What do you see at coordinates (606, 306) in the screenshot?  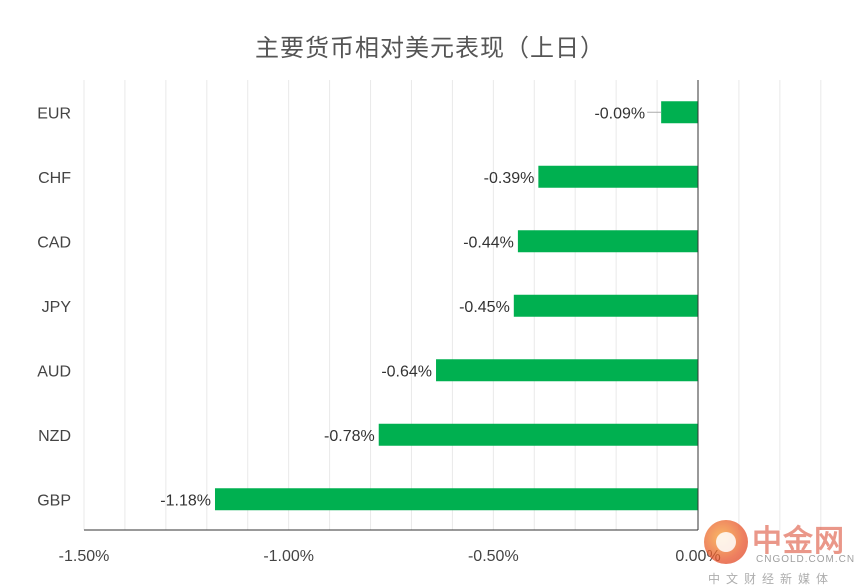 I see `bar-jpy` at bounding box center [606, 306].